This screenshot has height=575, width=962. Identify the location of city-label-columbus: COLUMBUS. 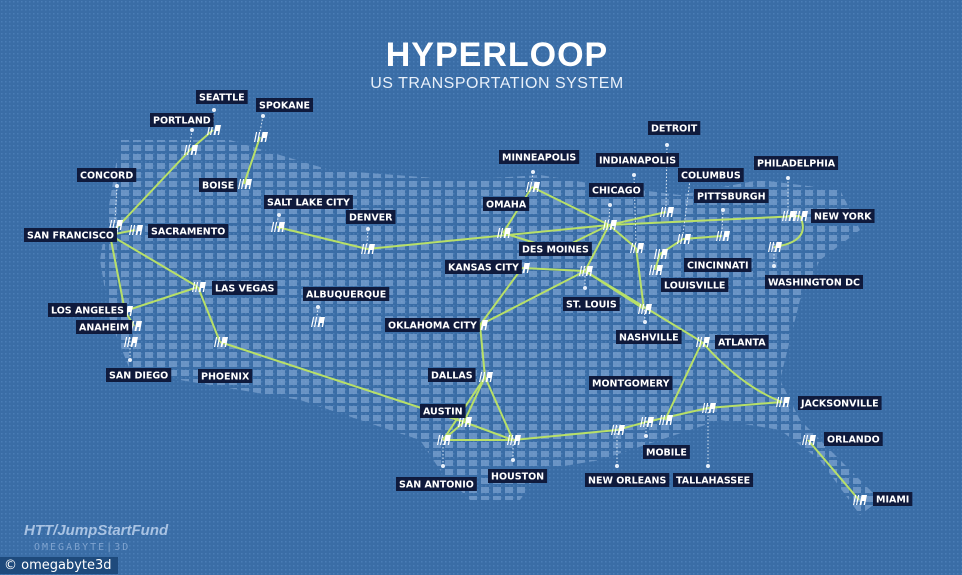
(711, 175).